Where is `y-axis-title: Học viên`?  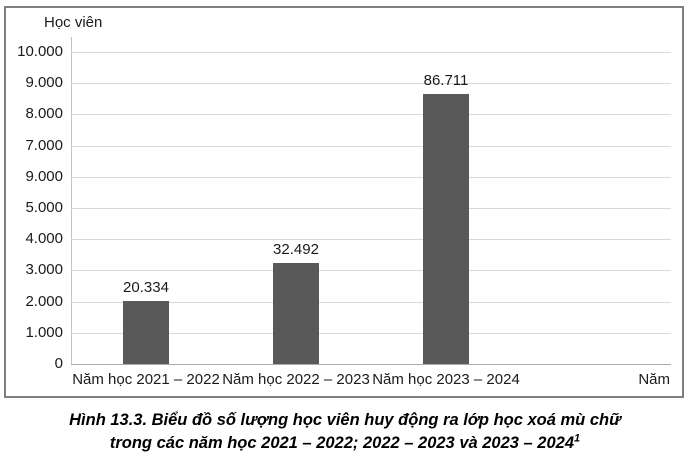 y-axis-title: Học viên is located at coordinates (73, 22).